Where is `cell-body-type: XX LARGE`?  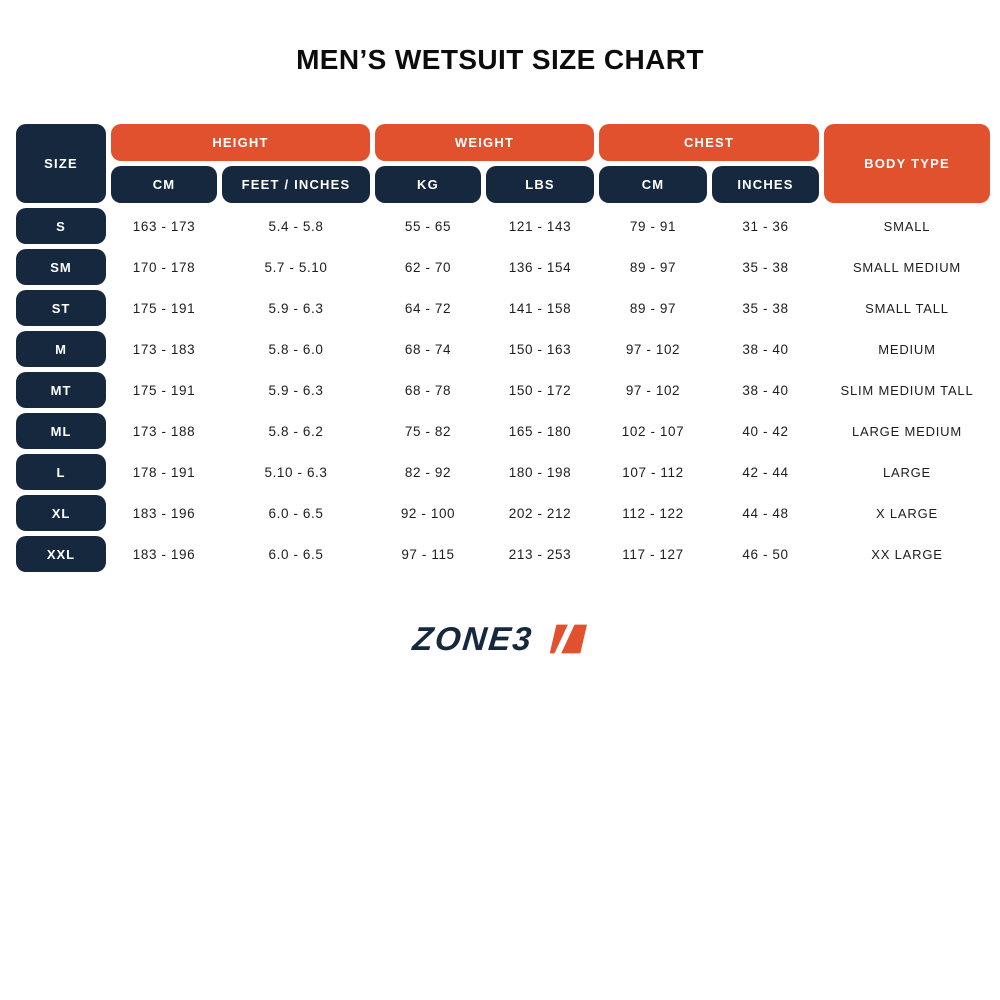 cell-body-type: XX LARGE is located at coordinates (907, 554).